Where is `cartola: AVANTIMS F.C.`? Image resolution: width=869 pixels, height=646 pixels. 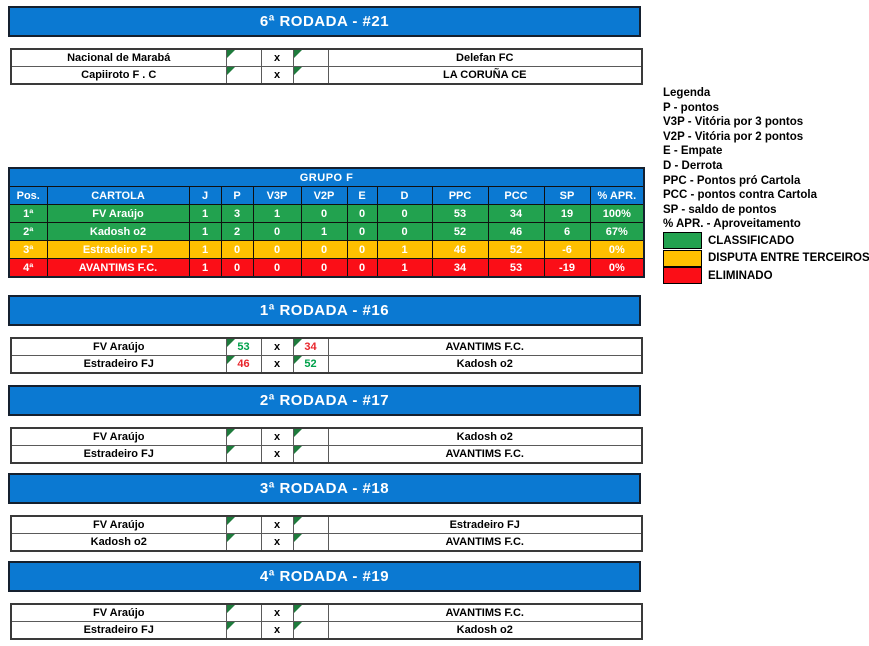 cartola: AVANTIMS F.C. is located at coordinates (118, 268).